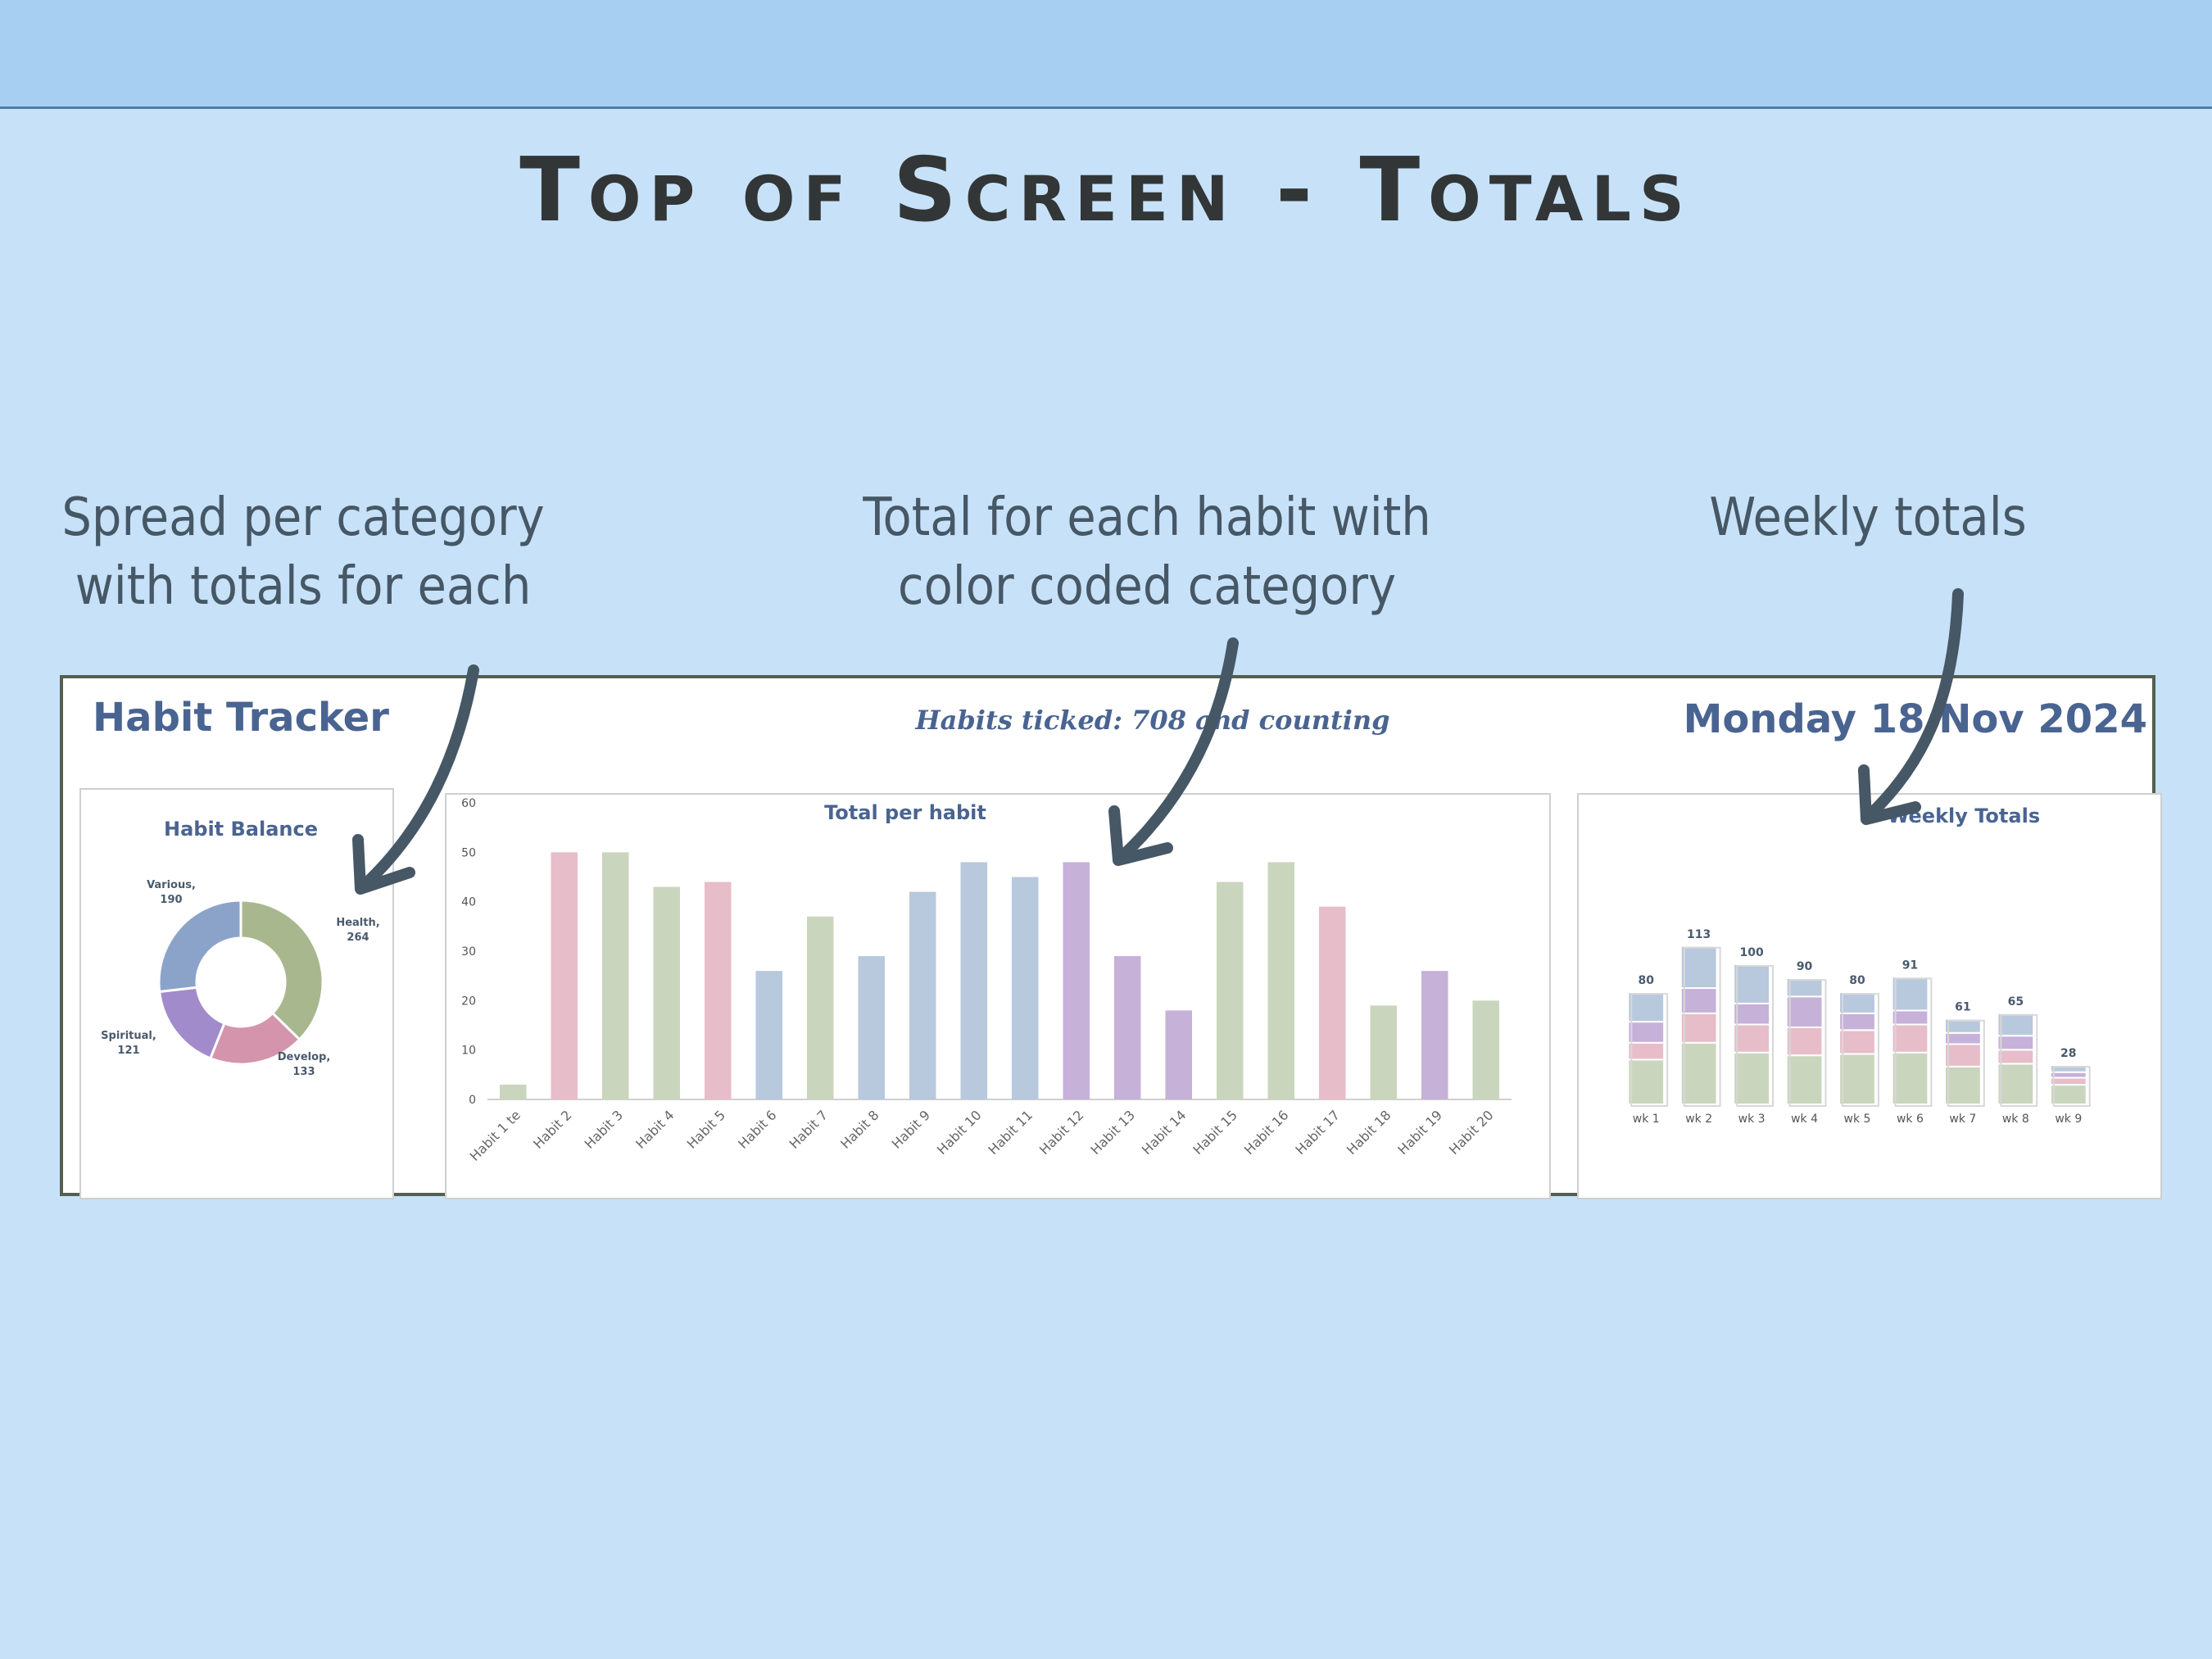 The width and height of the screenshot is (2212, 1659). What do you see at coordinates (468, 803) in the screenshot?
I see `y-tick-label: 60` at bounding box center [468, 803].